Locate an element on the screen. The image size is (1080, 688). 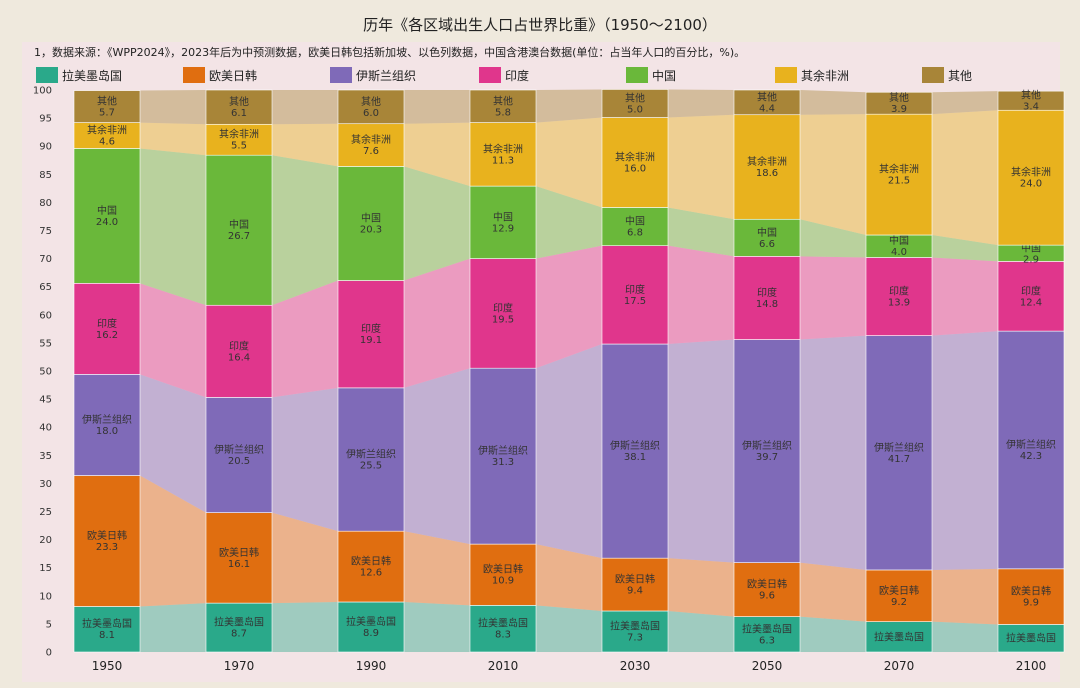
data-label-1-5: 欧美日韩 9.6 is located at coordinates (767, 590).